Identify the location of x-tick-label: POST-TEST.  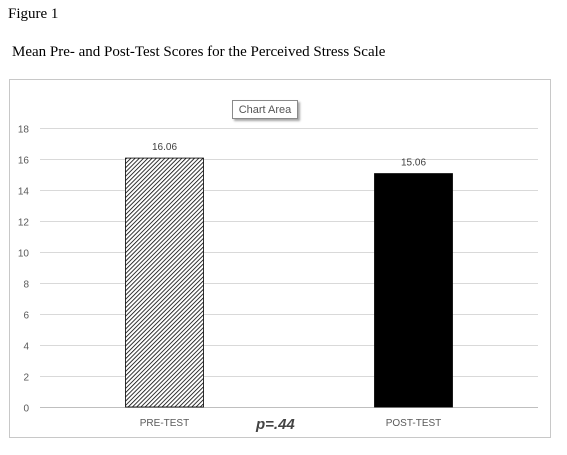
(414, 423).